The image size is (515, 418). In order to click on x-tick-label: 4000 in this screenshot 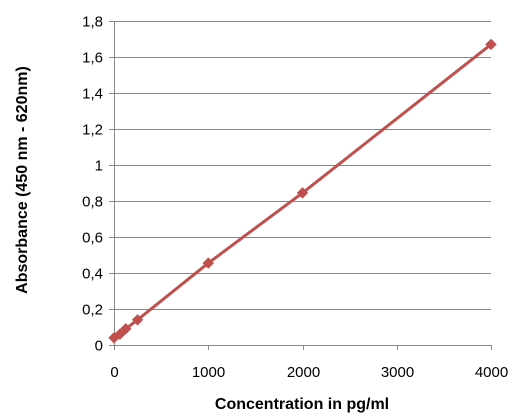, I will do `click(491, 372)`.